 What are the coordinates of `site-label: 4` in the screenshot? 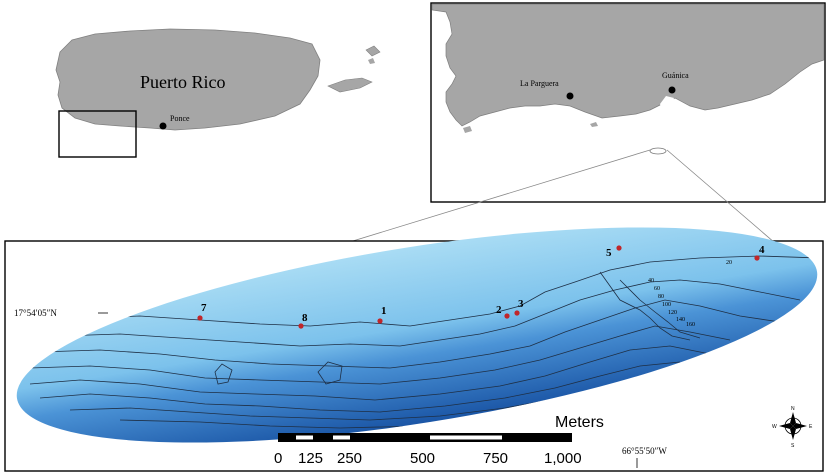 It's located at (762, 250).